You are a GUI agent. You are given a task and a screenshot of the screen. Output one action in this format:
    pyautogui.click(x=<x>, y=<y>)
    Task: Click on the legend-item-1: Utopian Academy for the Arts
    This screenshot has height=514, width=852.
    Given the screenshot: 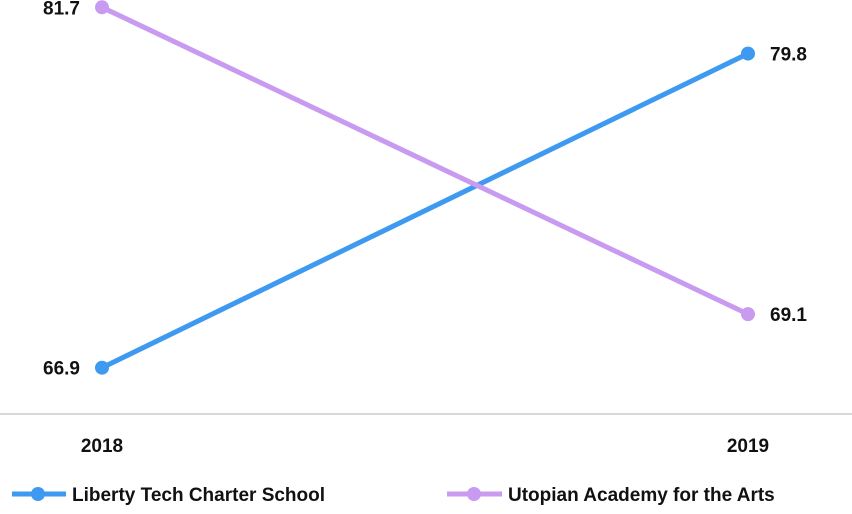 What is the action you would take?
    pyautogui.click(x=611, y=495)
    